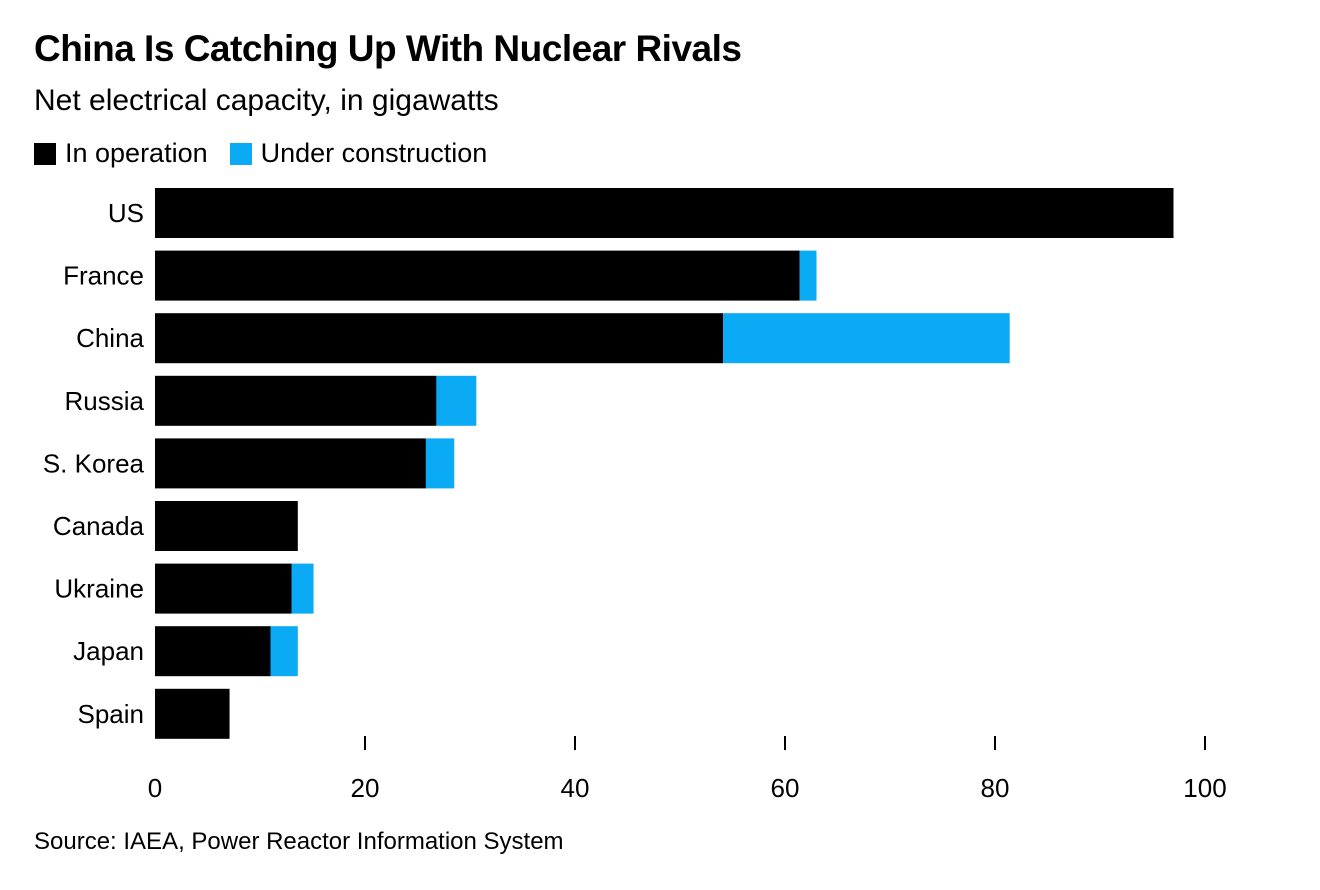  What do you see at coordinates (240, 153) in the screenshot?
I see `legend-swatch-construction` at bounding box center [240, 153].